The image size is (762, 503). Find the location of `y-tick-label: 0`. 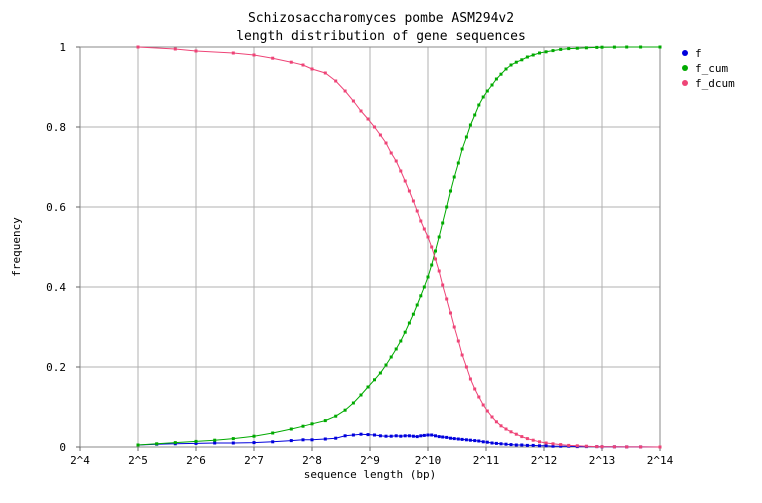

y-tick-label: 0 is located at coordinates (62, 447).